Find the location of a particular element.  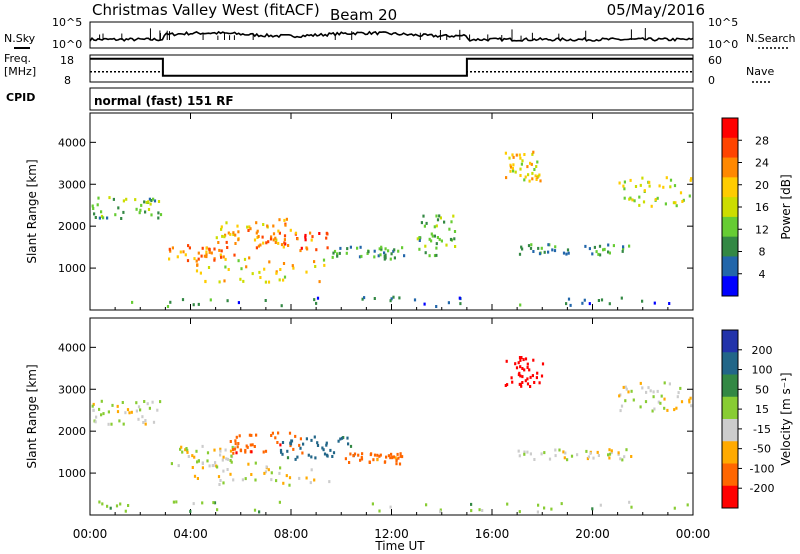

x-tick-label: 04:00 is located at coordinates (190, 534).